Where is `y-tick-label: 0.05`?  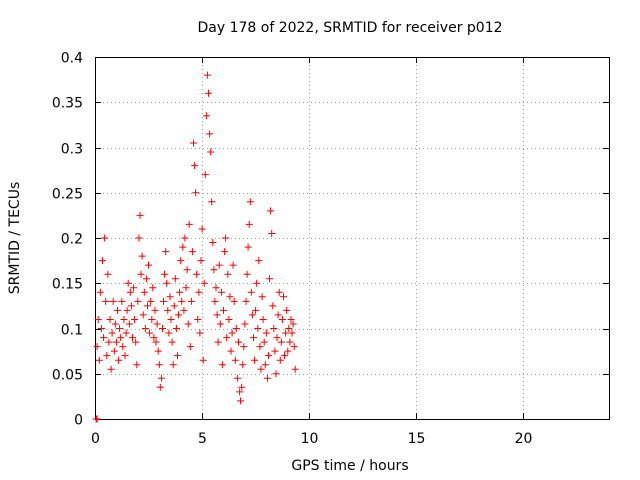
y-tick-label: 0.05 is located at coordinates (67, 376).